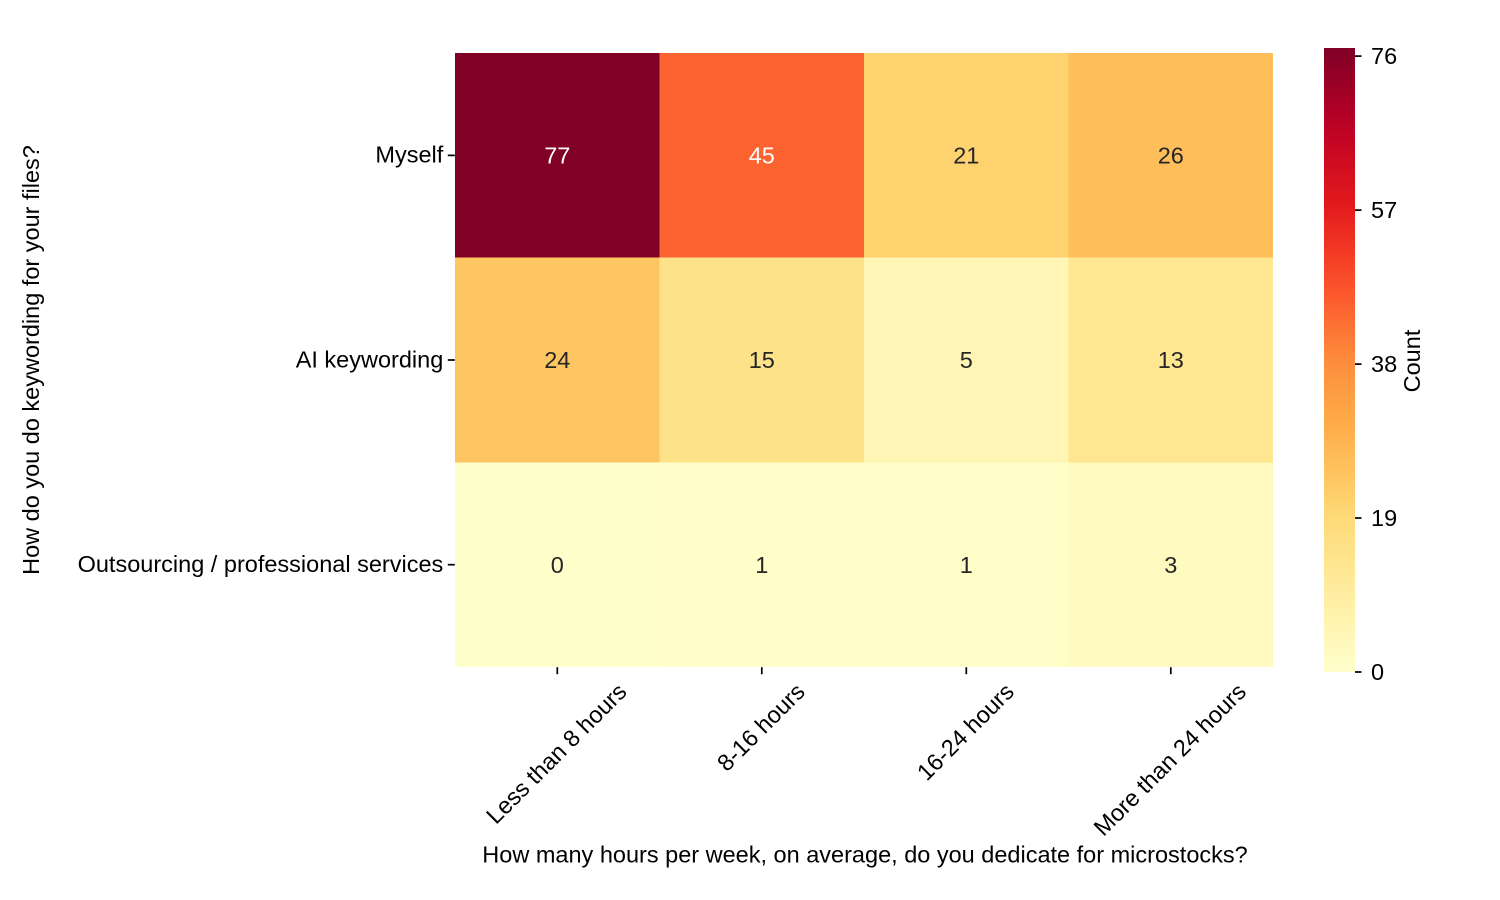 The image size is (1500, 900). I want to click on svg-text: 19, so click(1384, 518).